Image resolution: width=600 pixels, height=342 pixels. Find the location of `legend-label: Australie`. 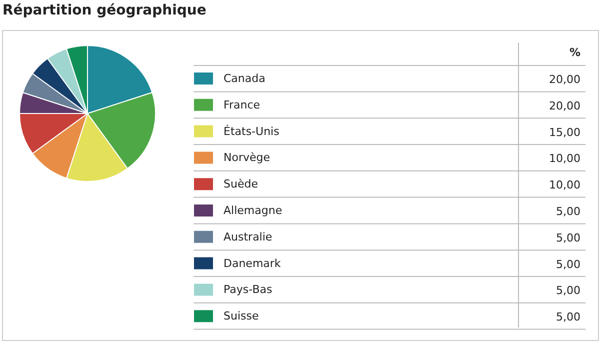

legend-label: Australie is located at coordinates (248, 237).